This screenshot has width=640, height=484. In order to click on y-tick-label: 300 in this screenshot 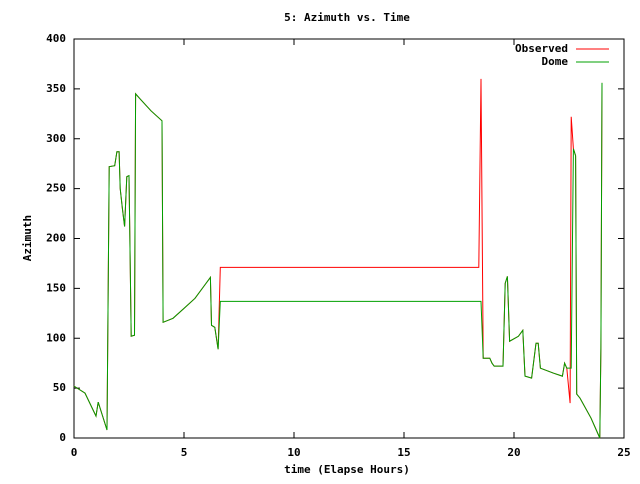, I will do `click(56, 138)`.